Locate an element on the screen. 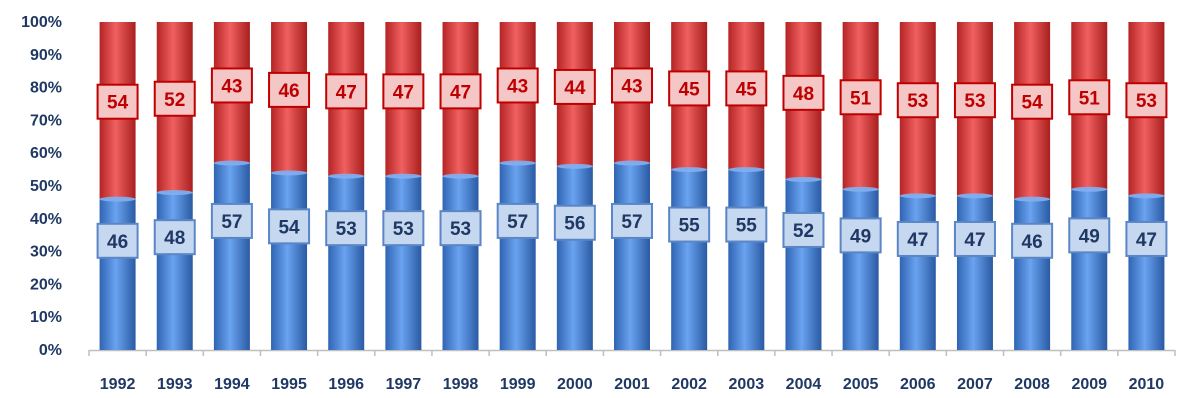 This screenshot has width=1182, height=398. x-tick-label: 1993 is located at coordinates (175, 384).